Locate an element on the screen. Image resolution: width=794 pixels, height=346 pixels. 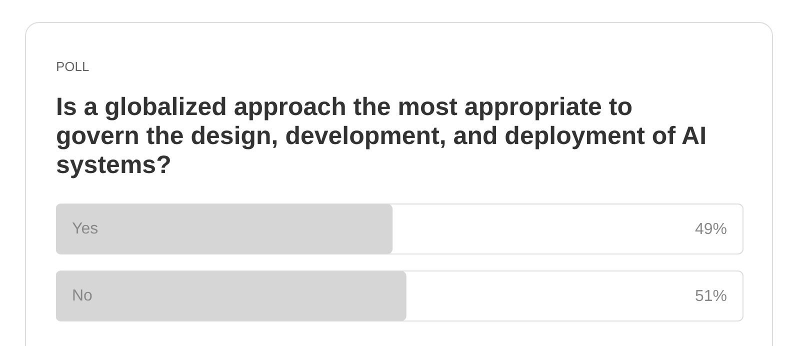
y-tick-label: No is located at coordinates (82, 296).